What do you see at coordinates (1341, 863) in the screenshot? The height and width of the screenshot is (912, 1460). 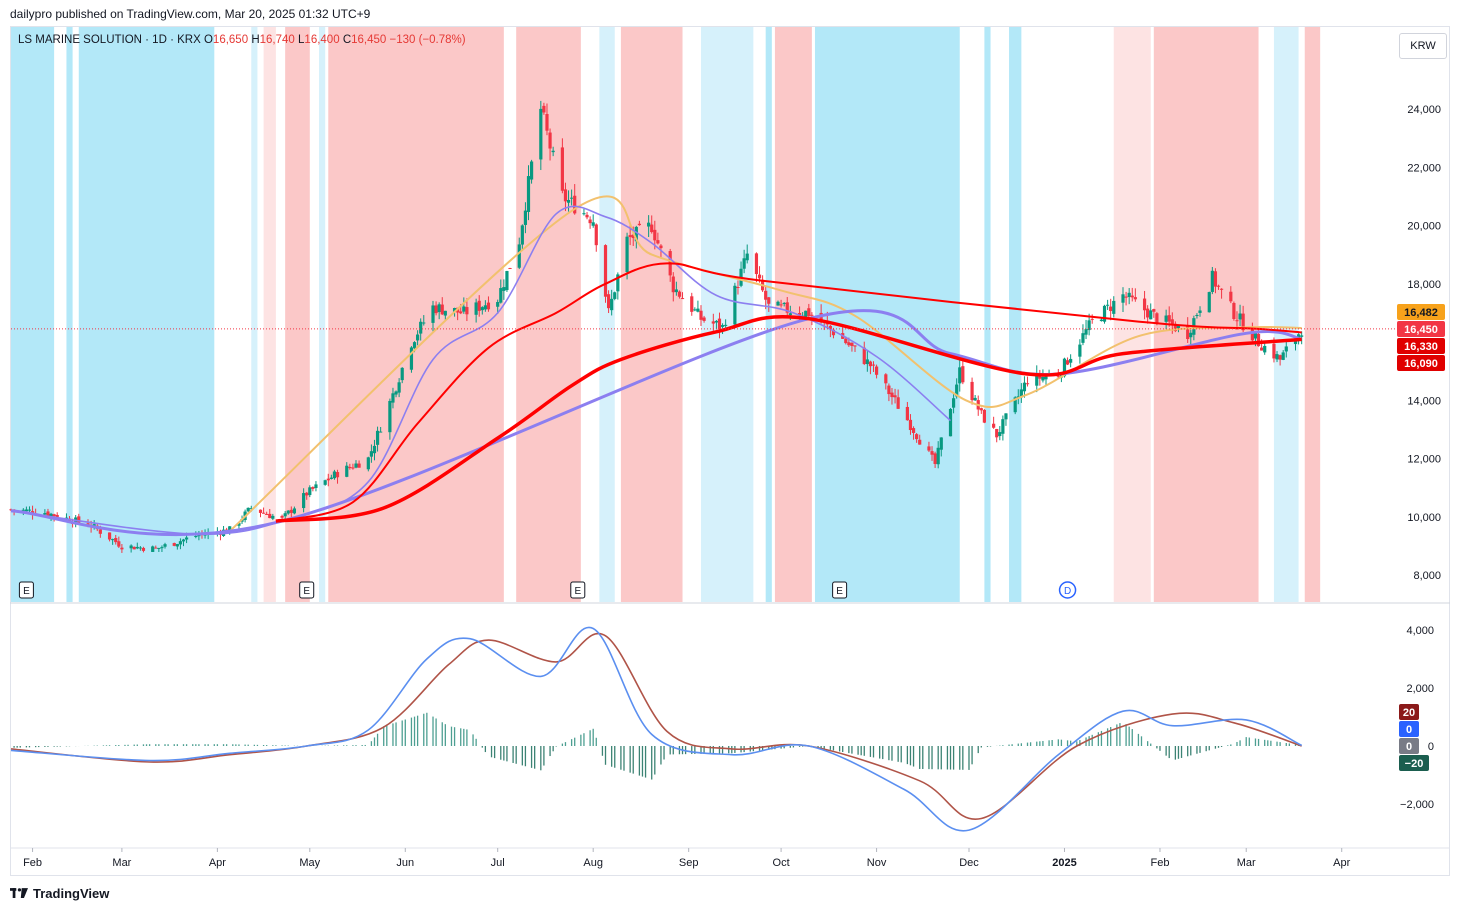 I see `time-tick-label: Apr` at bounding box center [1341, 863].